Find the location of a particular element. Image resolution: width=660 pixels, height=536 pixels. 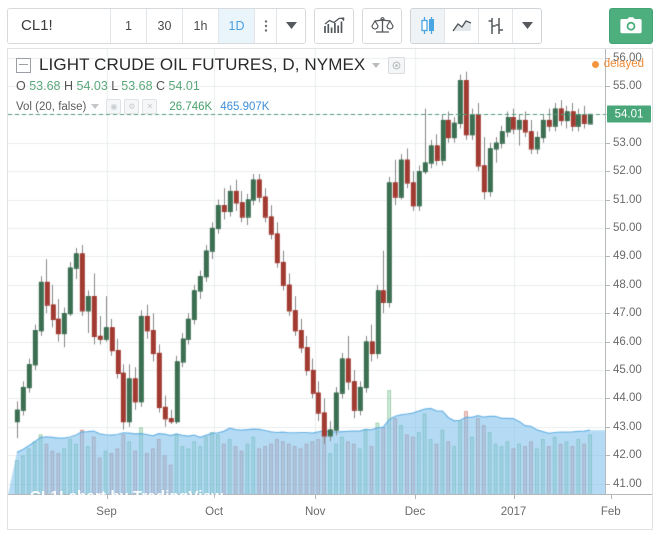

status-badge: delayed is located at coordinates (617, 64).